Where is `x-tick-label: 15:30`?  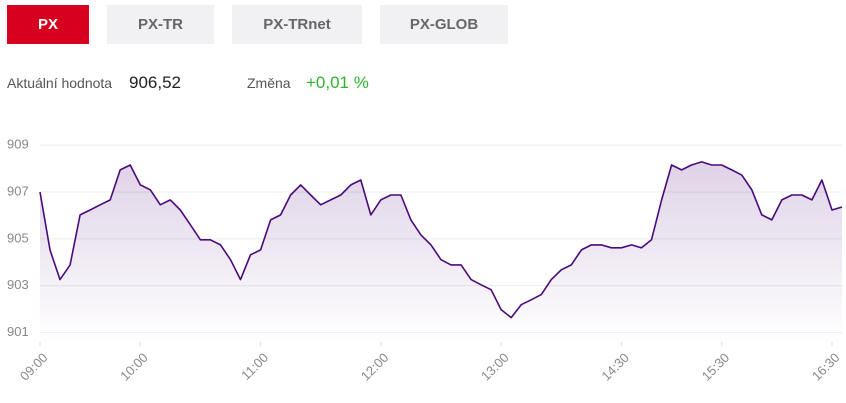
x-tick-label: 15:30 is located at coordinates (716, 367).